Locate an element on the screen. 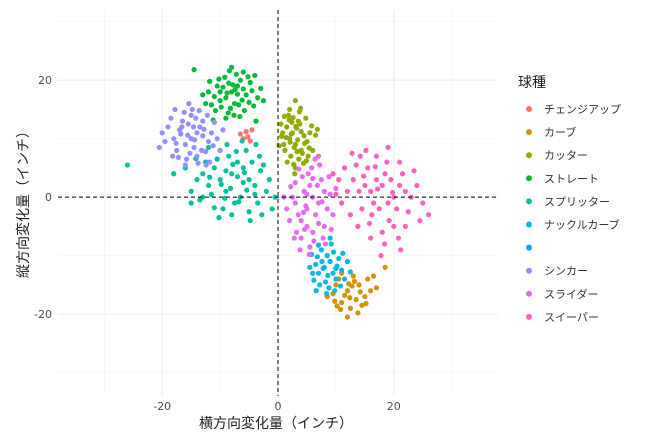 This screenshot has width=660, height=440. legend-item: チェンジアップ is located at coordinates (573, 109).